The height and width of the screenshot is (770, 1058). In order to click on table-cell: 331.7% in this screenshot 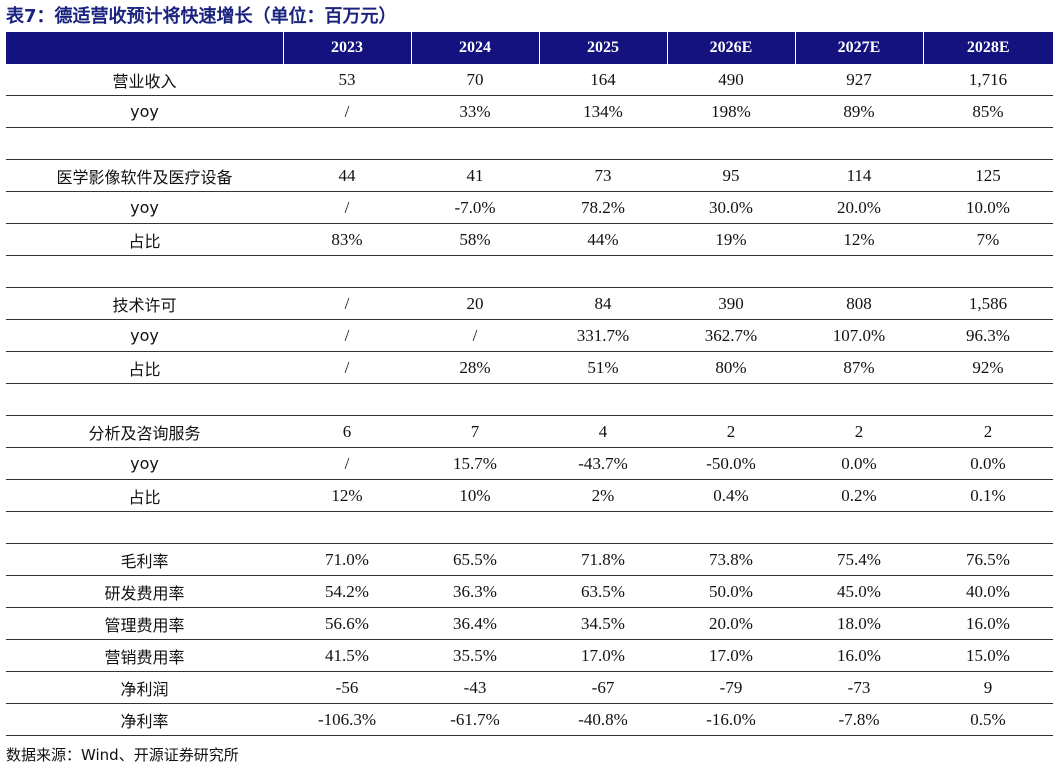, I will do `click(603, 335)`.